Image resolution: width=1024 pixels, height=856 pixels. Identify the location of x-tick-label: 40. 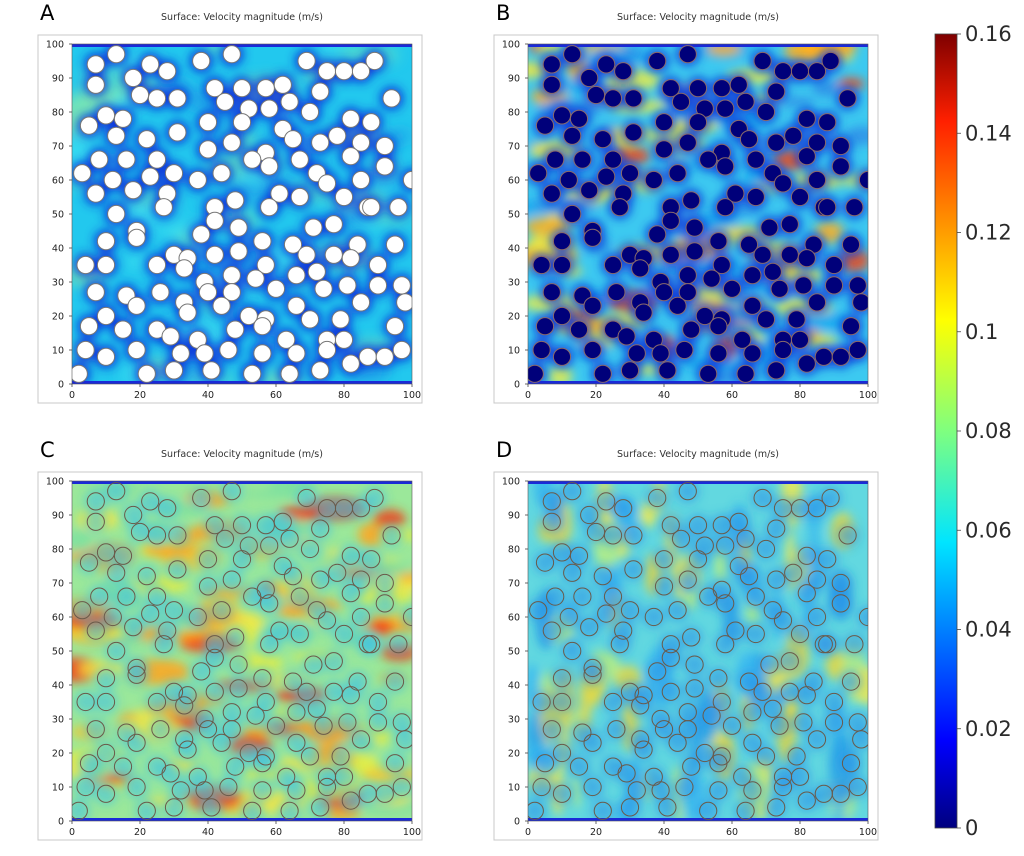
(664, 832).